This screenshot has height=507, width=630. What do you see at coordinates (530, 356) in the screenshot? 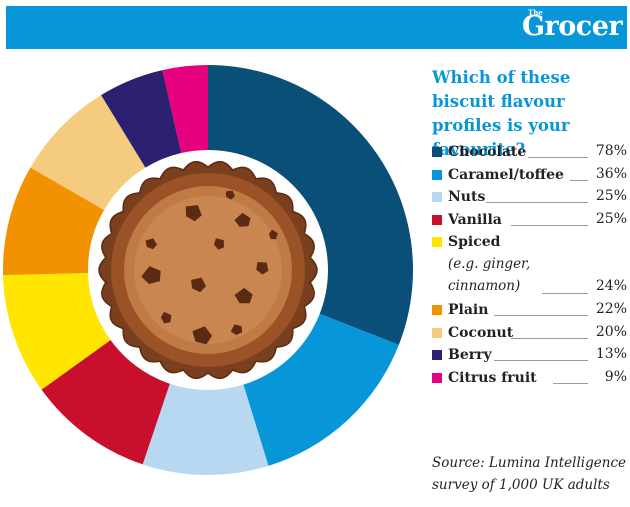
I see `legend-item: Berry 13%` at bounding box center [530, 356].